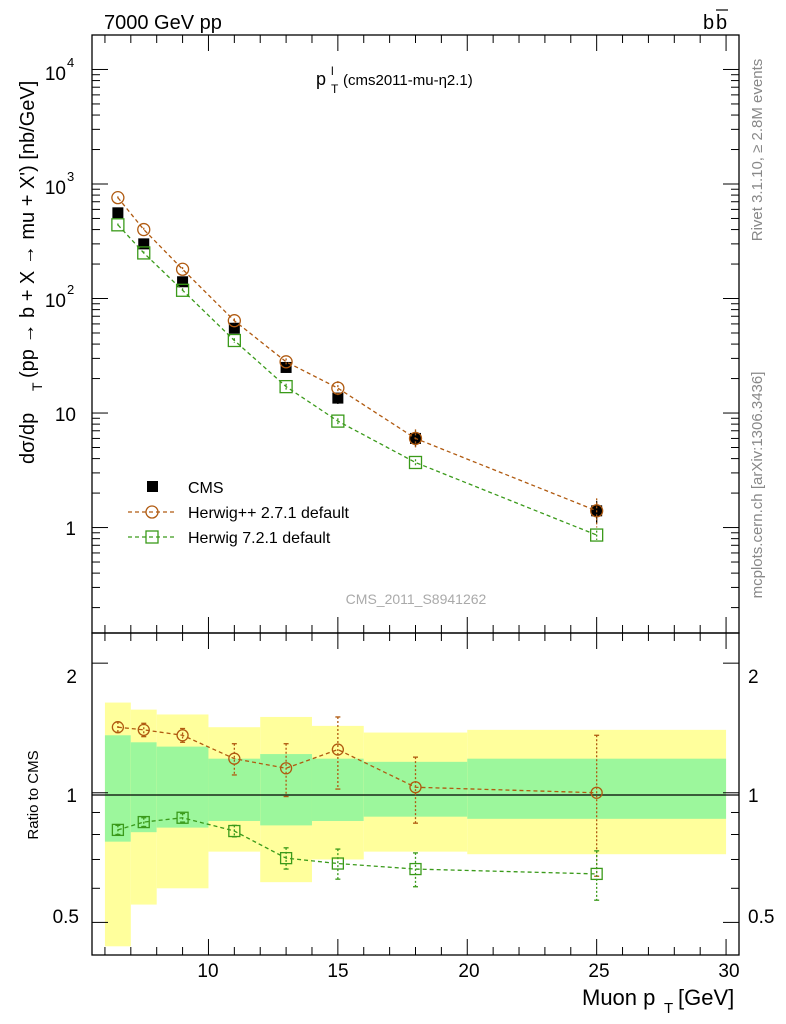  Describe the element at coordinates (31, 272) in the screenshot. I see `main-ylabel: dσ/dp T (pp → b + X → mu + X') [nb/GeV]` at that location.